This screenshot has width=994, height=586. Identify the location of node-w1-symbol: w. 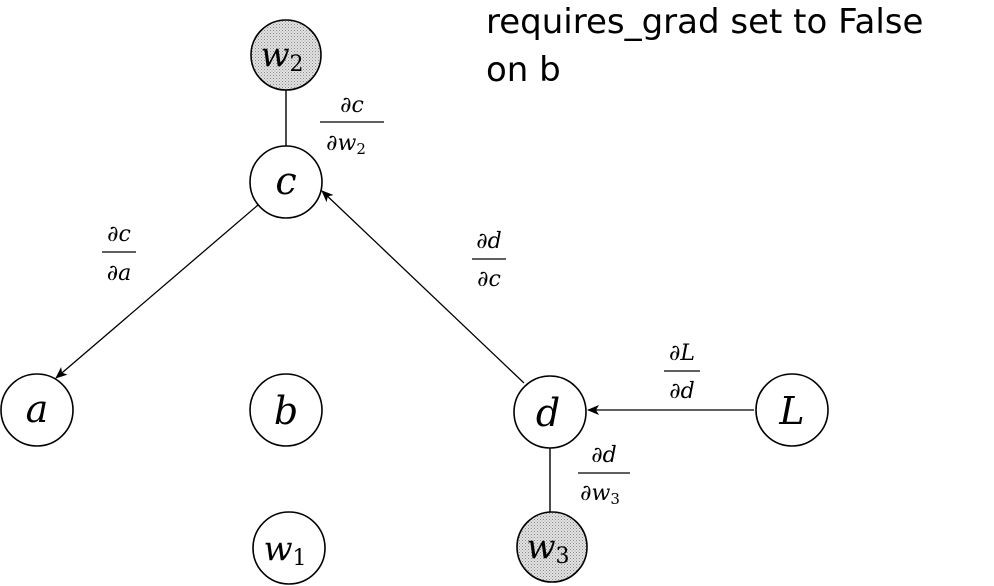
(277, 549).